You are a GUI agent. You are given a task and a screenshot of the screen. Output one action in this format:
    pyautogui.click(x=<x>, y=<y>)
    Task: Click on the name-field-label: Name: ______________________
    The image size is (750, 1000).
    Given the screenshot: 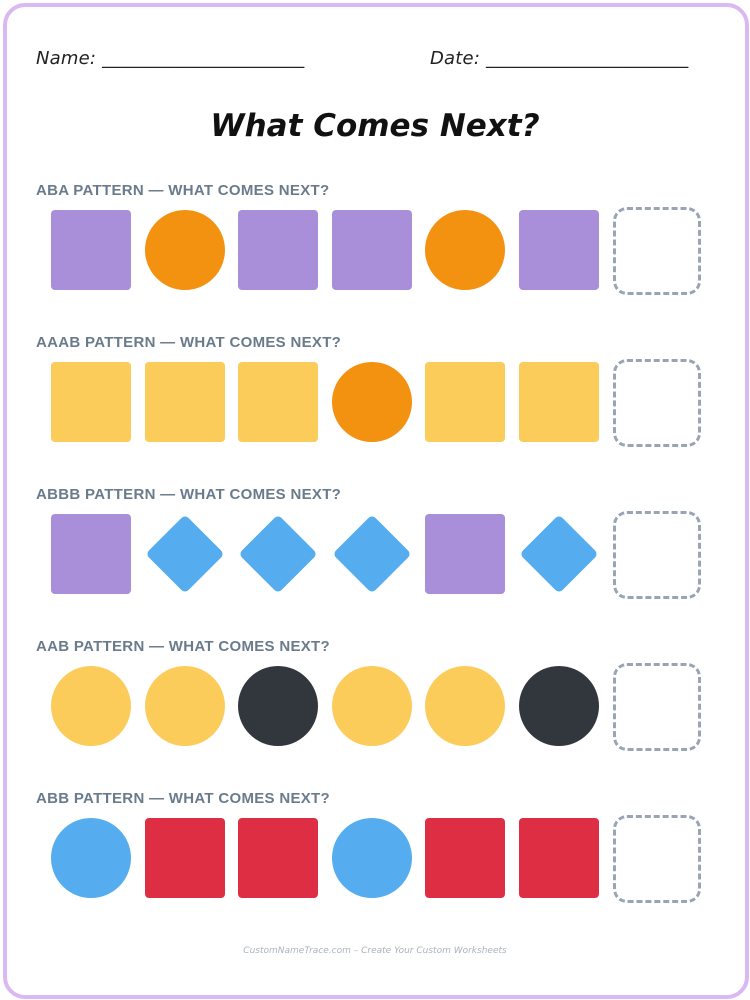 What is the action you would take?
    pyautogui.click(x=170, y=58)
    